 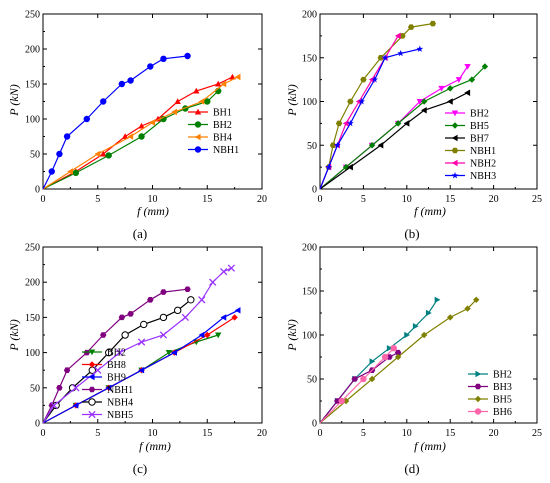 I want to click on series-bh4, so click(x=141, y=131).